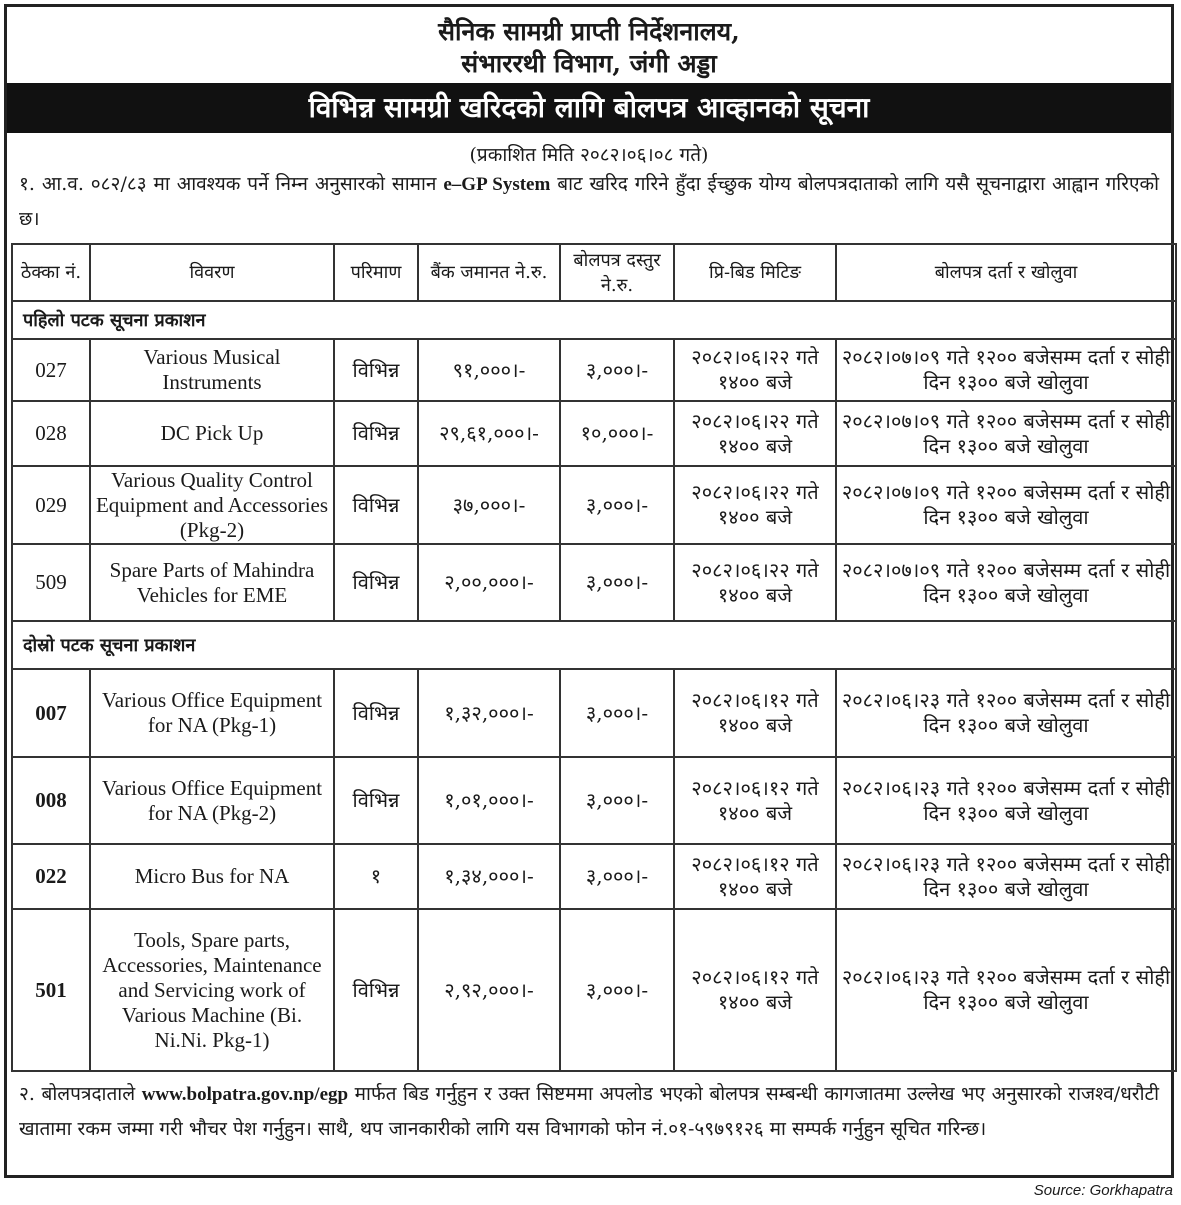 This screenshot has width=1181, height=1205. Describe the element at coordinates (1006, 272) in the screenshot. I see `header-submission-opening: बोलपत्र दर्ता र खोलुवा` at that location.